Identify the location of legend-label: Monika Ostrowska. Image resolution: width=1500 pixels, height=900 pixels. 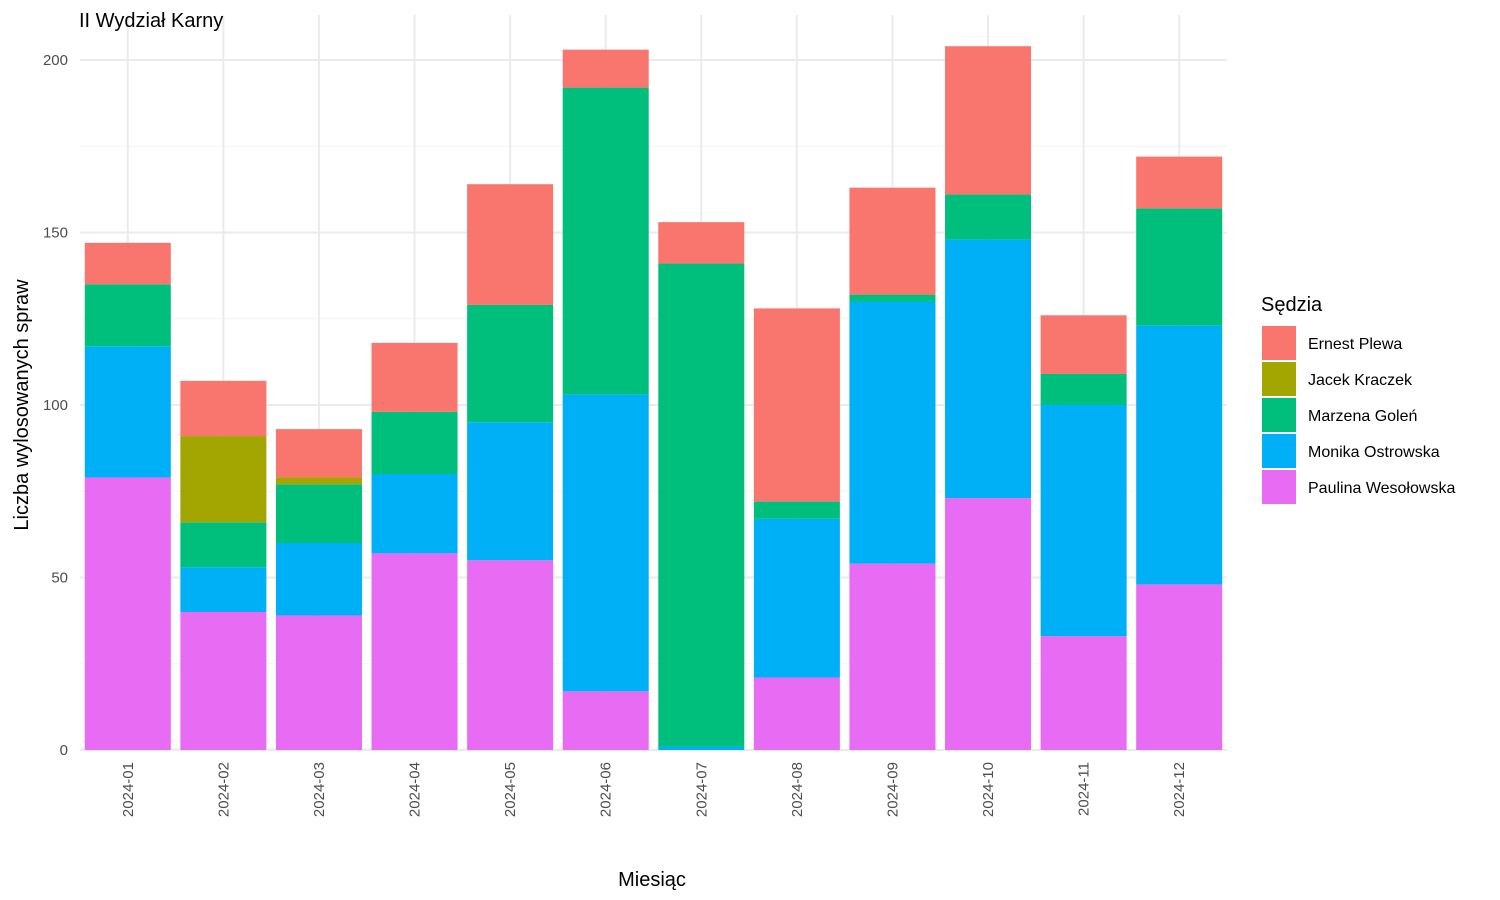
(1374, 452).